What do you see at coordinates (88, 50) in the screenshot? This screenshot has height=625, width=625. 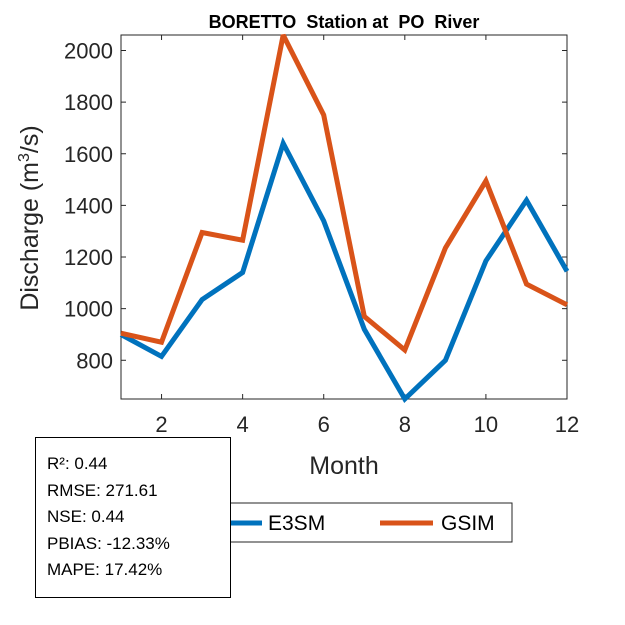 I see `y-tick-label: 2000` at bounding box center [88, 50].